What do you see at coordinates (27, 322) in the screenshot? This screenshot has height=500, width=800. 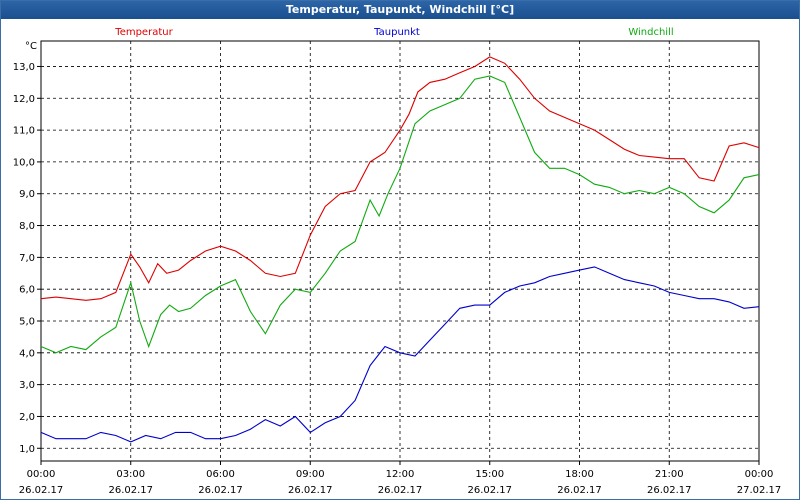 I see `y-tick-label: 5,0` at bounding box center [27, 322].